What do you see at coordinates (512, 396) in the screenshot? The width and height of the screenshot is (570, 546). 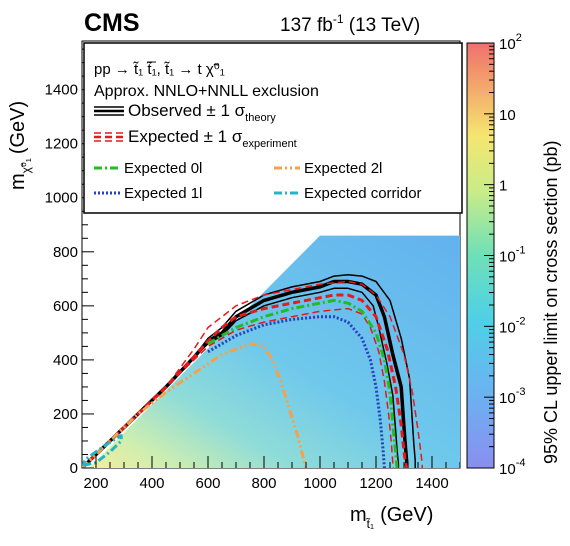 I see `z-tick-label: 10⁻³` at bounding box center [512, 396].